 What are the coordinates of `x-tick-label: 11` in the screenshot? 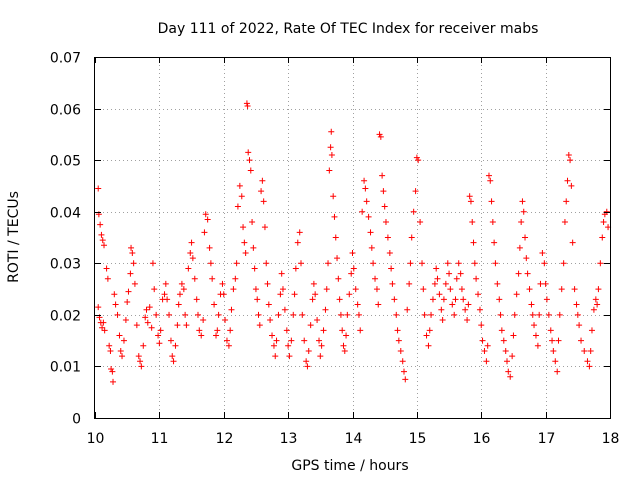 It's located at (160, 439).